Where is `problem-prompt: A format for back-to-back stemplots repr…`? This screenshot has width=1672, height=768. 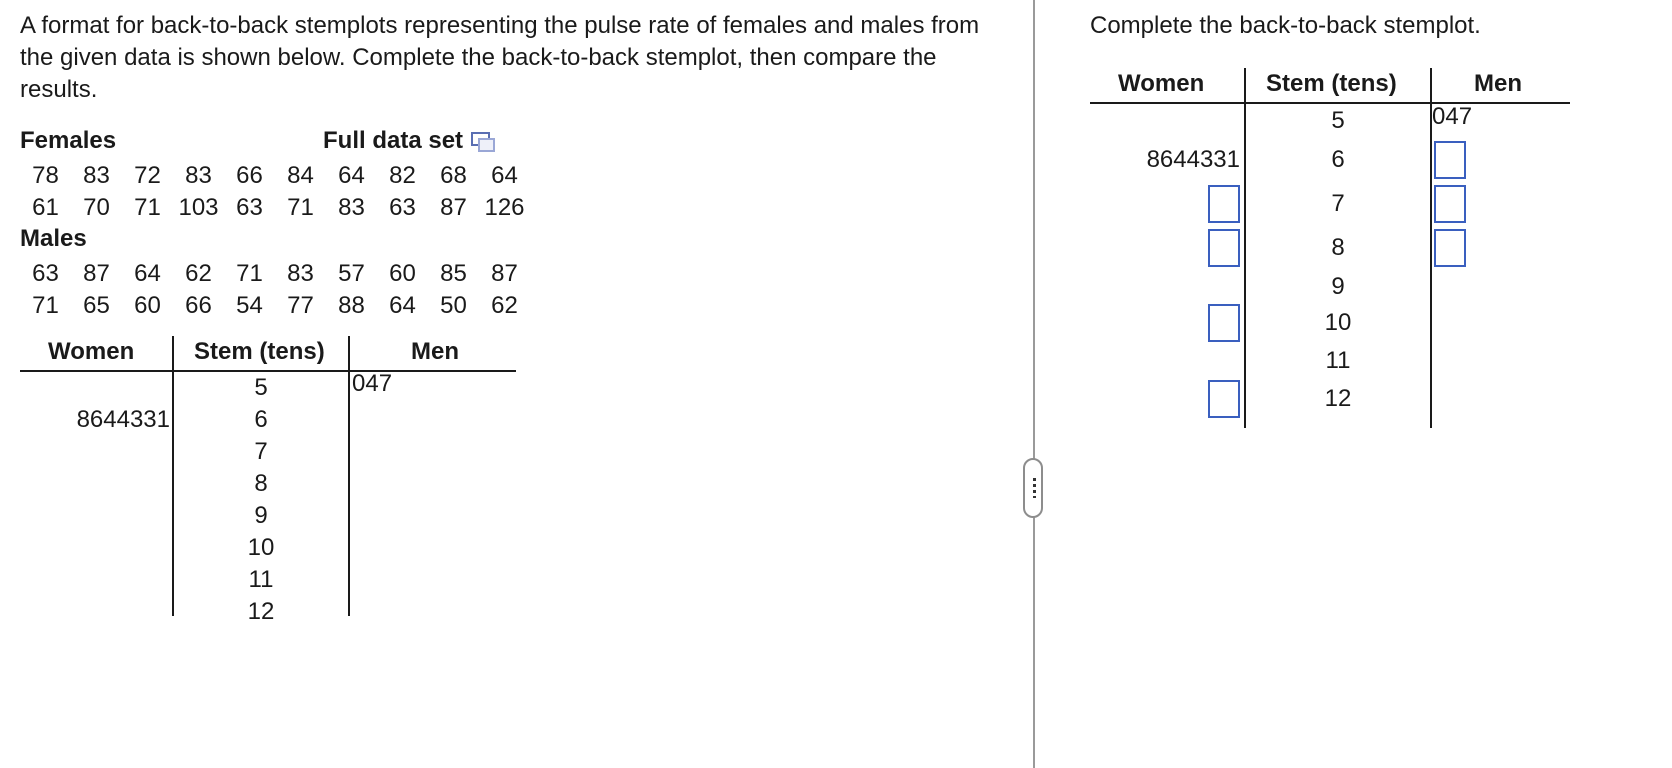
problem-prompt: A format for back-to-back stemplots repr… is located at coordinates (500, 57).